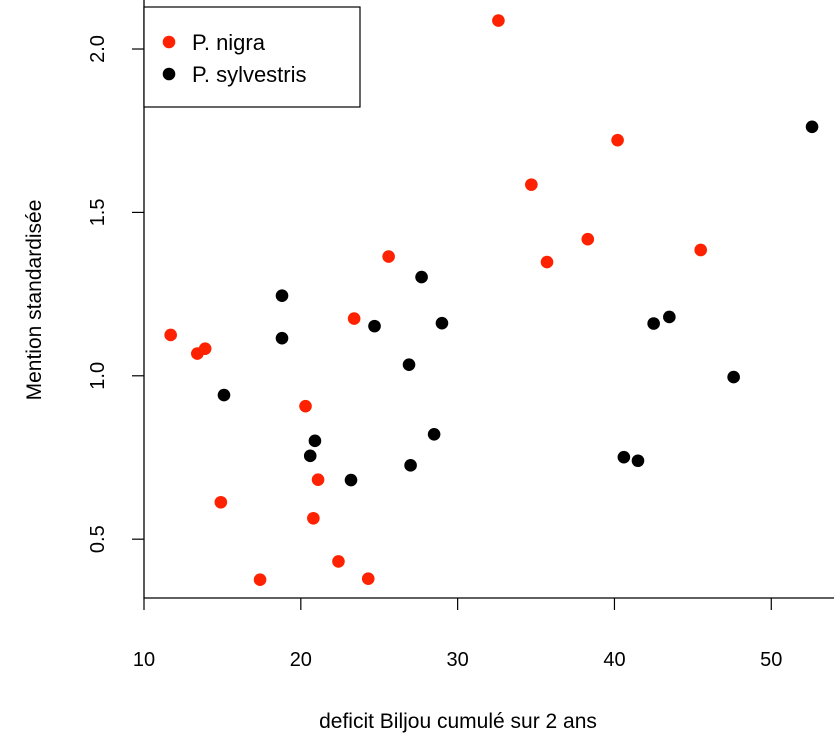 This screenshot has width=834, height=735. What do you see at coordinates (115, 294) in the screenshot?
I see `y-axis: 0.5 1.0 1.5 2.0` at bounding box center [115, 294].